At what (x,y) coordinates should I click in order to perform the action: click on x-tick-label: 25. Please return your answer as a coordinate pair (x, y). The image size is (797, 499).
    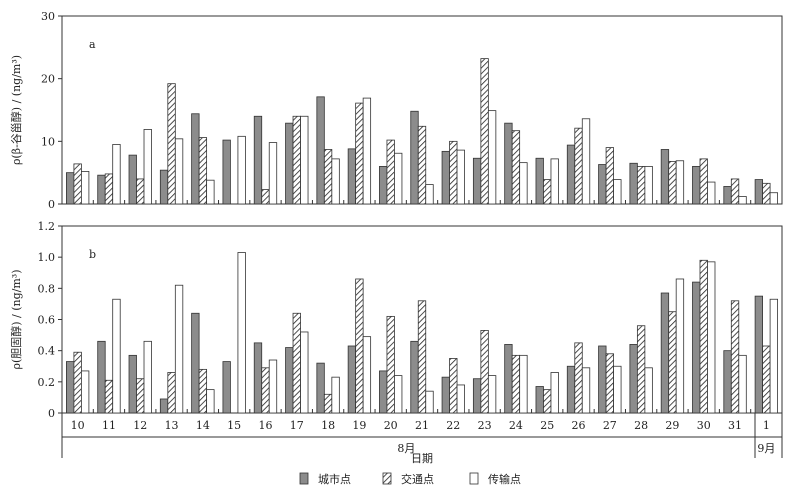
    Looking at the image, I should click on (547, 425).